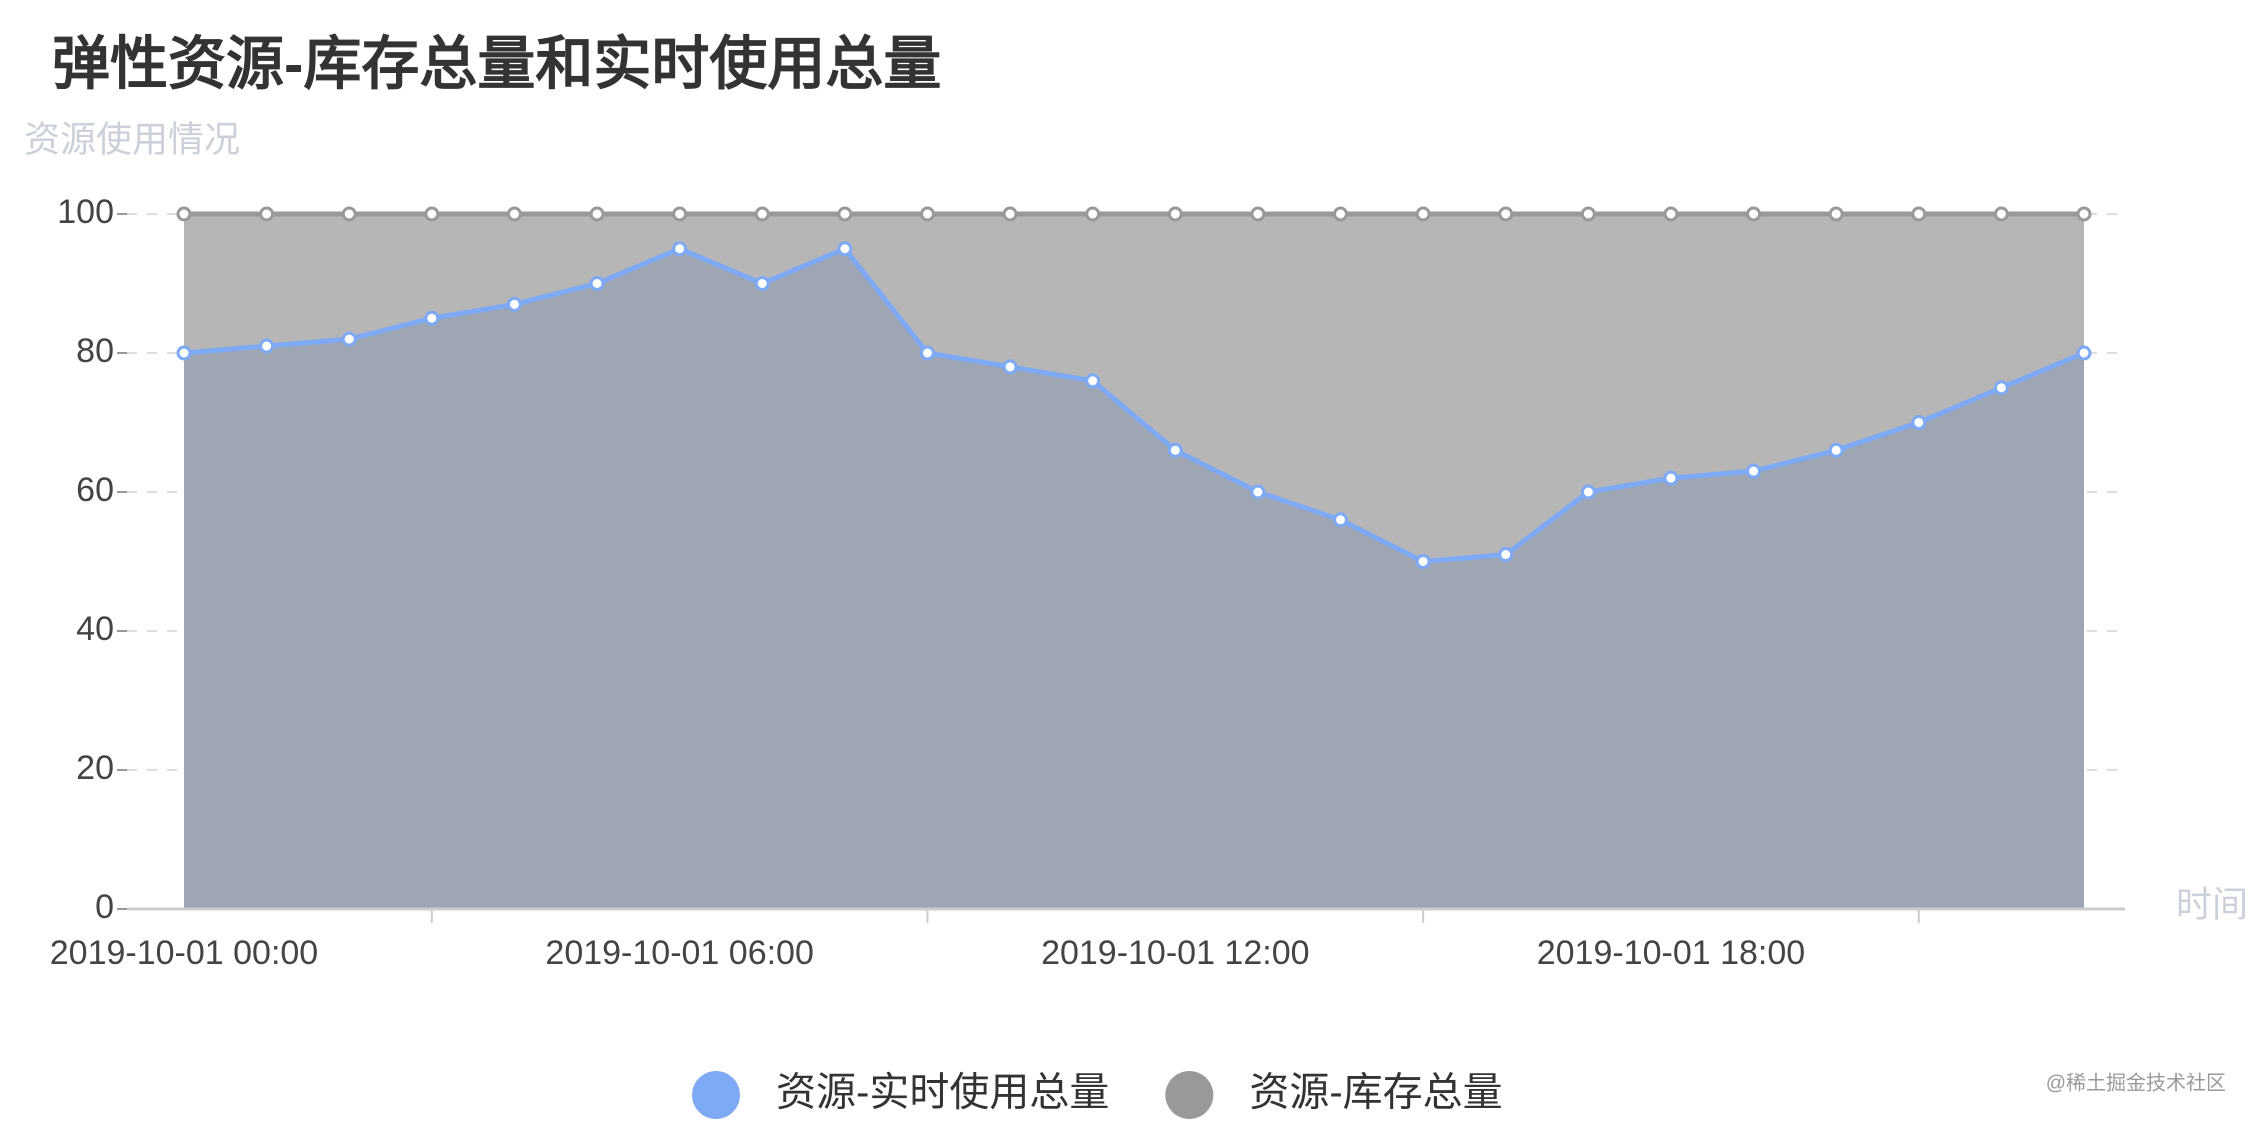 This screenshot has width=2254, height=1124. What do you see at coordinates (942, 1093) in the screenshot?
I see `legend-label: 资源-实时使用总量` at bounding box center [942, 1093].